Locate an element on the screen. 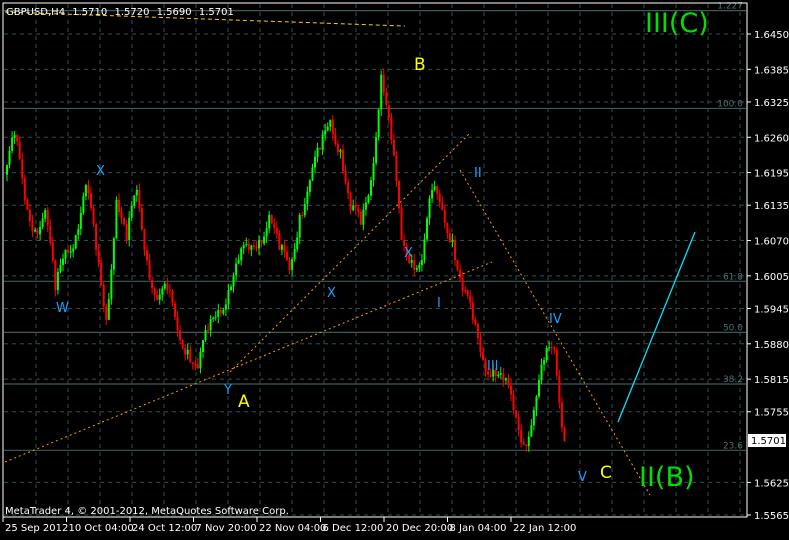 The width and height of the screenshot is (789, 540). wave-label-minor: V is located at coordinates (582, 477).